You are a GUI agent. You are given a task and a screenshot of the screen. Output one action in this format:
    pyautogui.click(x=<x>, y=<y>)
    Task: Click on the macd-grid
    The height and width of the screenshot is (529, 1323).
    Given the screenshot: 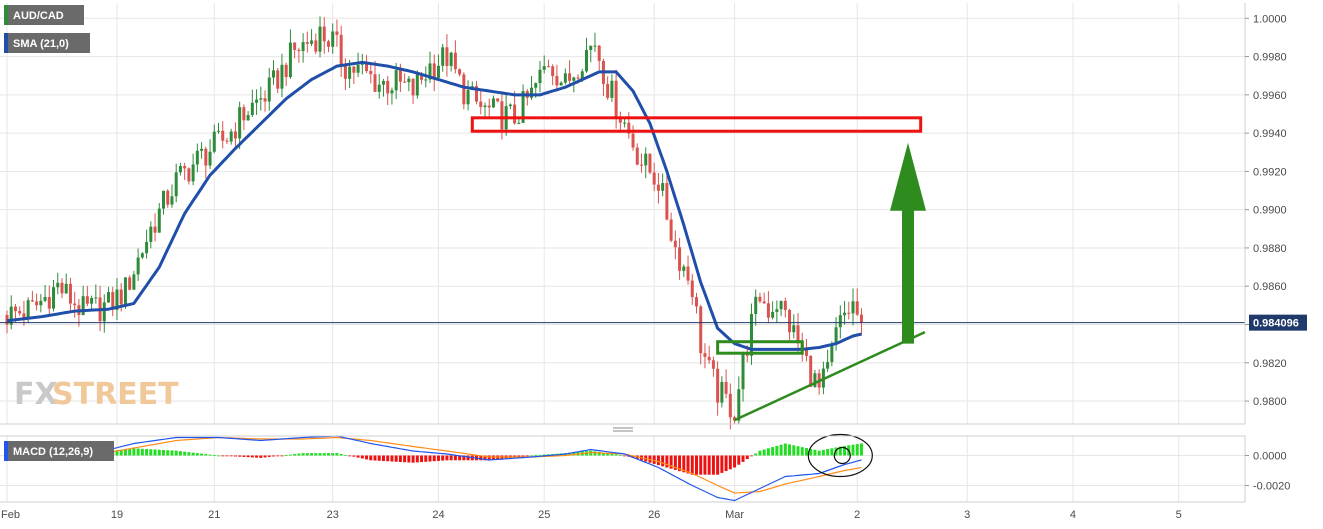 What is the action you would take?
    pyautogui.click(x=622, y=469)
    